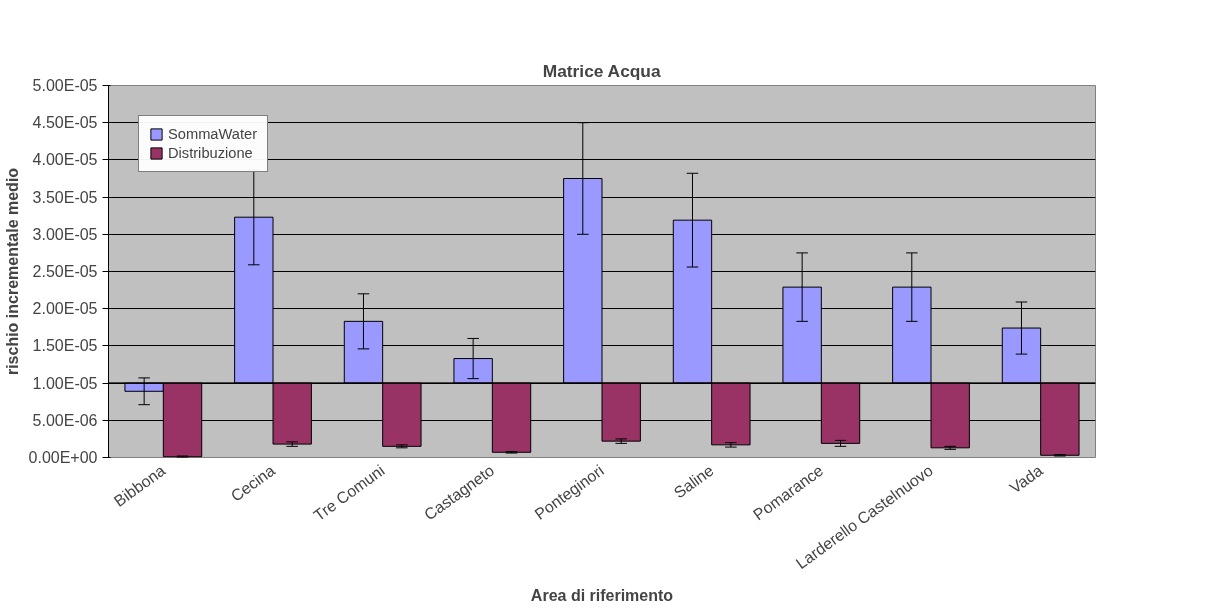 Image resolution: width=1216 pixels, height=612 pixels. I want to click on y-tick-label: 2.00E-05, so click(65, 309).